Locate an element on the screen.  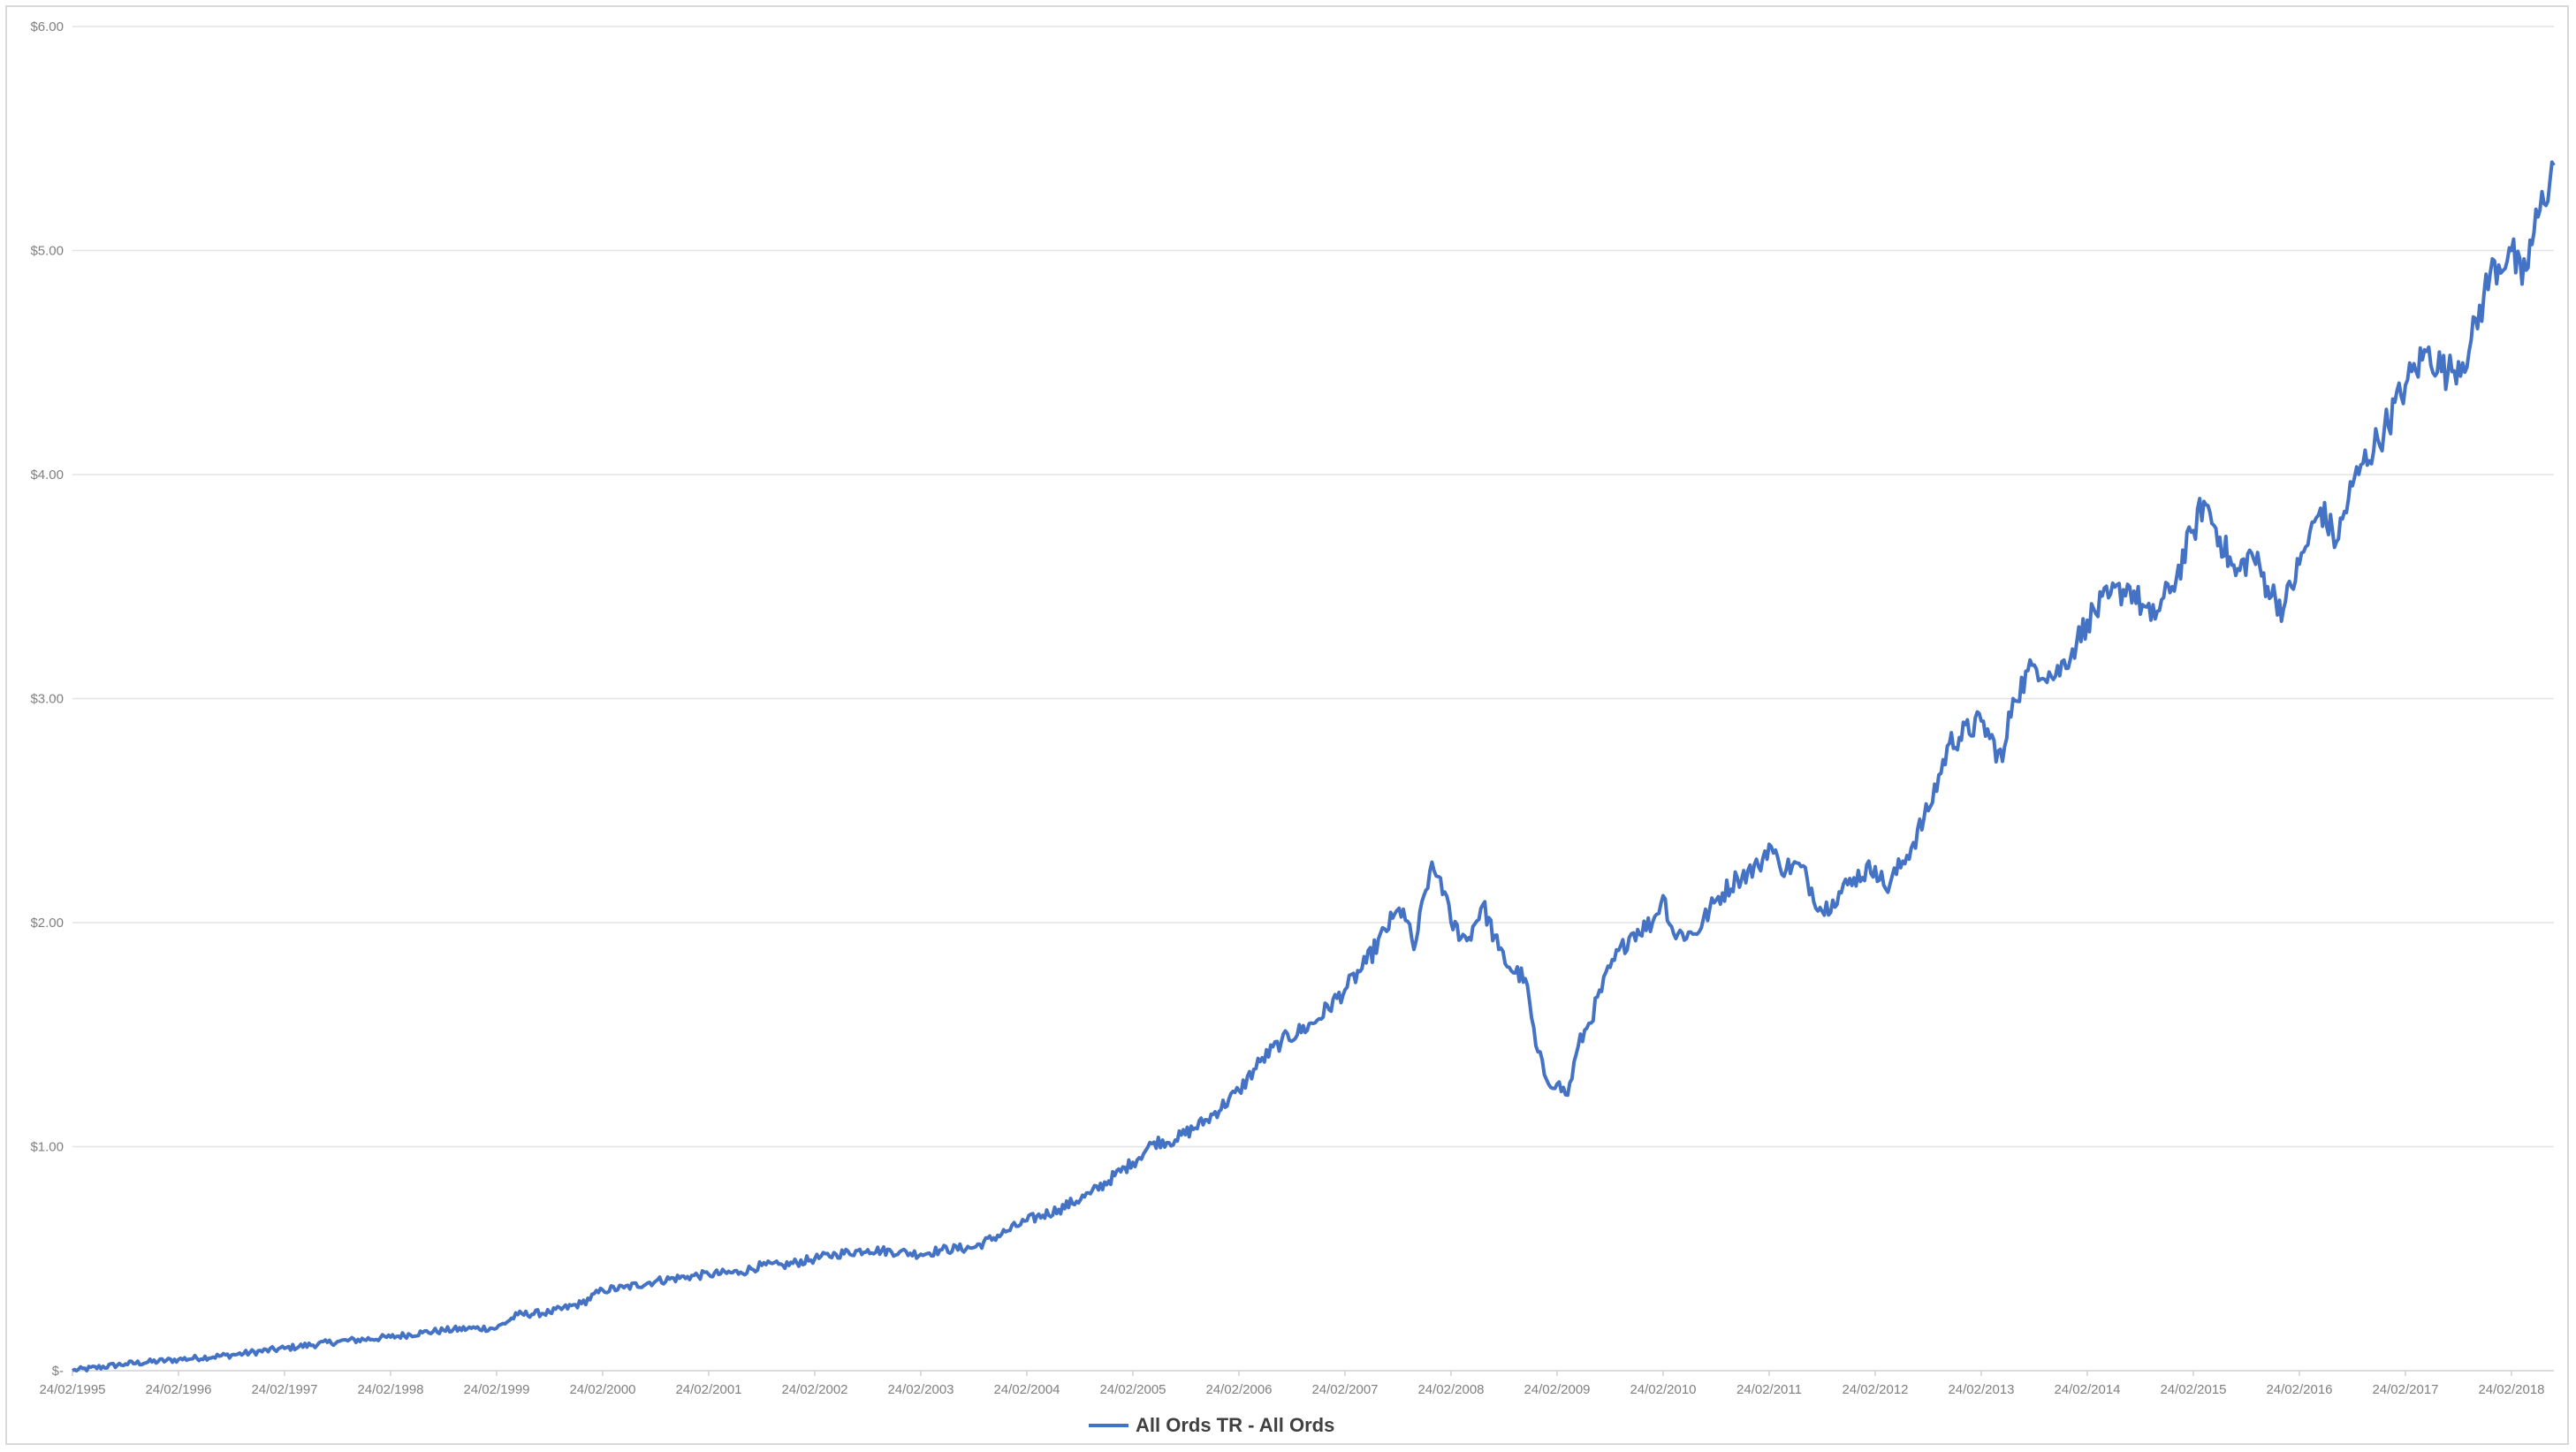
x-tick-label: 24/02/1998 is located at coordinates (390, 1390).